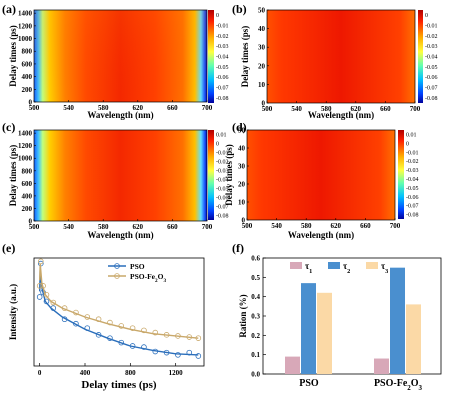 The height and width of the screenshot is (406, 454). Describe the element at coordinates (255, 336) in the screenshot. I see `f-y-tick-label: 0.2` at that location.